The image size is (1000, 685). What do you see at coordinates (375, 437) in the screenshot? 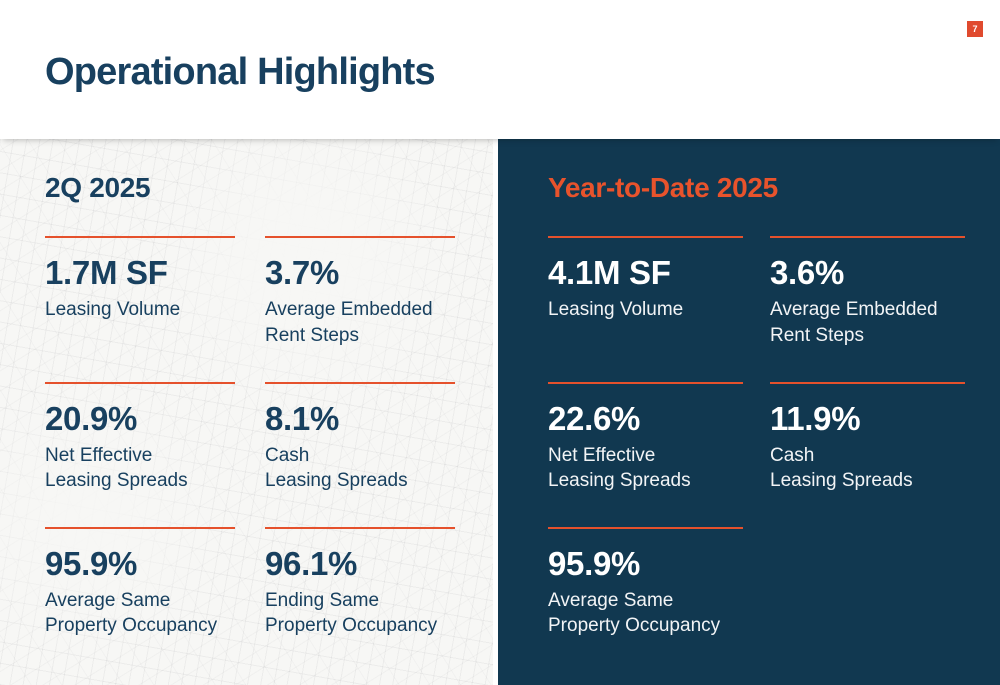
I see `stat-cash-leasing-spreads: 8.1% Cash Leasing Spreads` at bounding box center [375, 437].